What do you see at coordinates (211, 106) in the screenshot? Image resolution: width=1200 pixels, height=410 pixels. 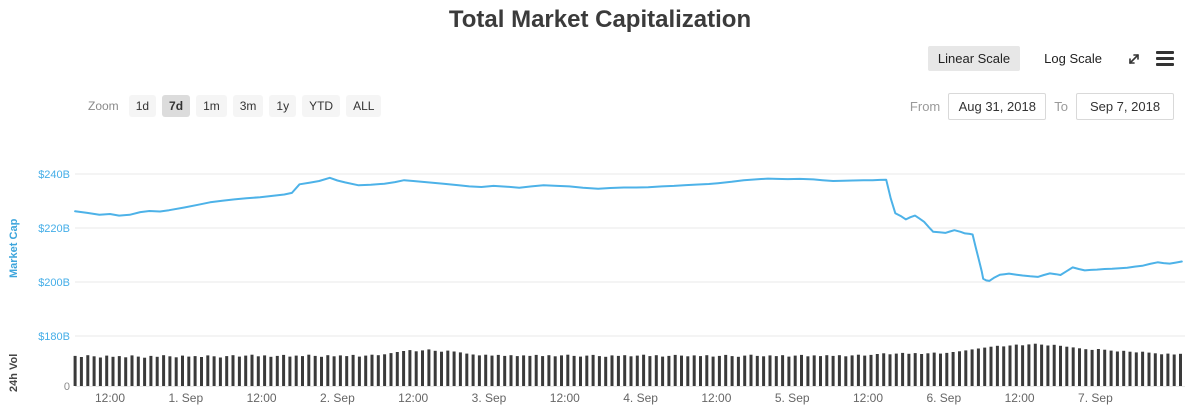 I see `zoom-button-1m: 1m` at bounding box center [211, 106].